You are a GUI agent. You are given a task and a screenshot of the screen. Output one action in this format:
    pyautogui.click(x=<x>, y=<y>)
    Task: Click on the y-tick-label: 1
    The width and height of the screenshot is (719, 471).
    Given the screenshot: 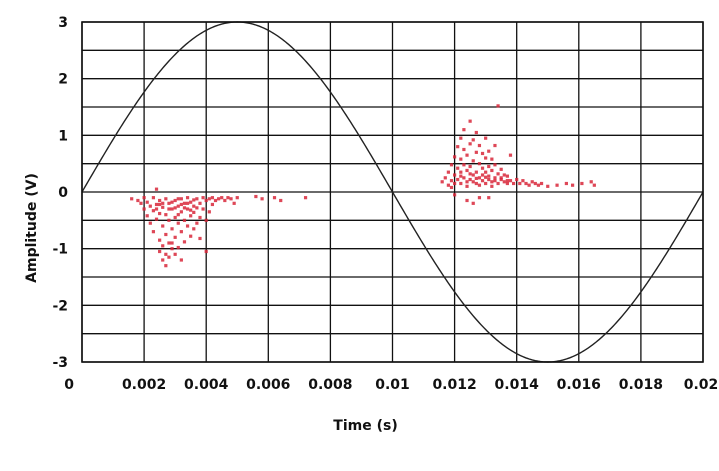 What is the action you would take?
    pyautogui.click(x=63, y=136)
    